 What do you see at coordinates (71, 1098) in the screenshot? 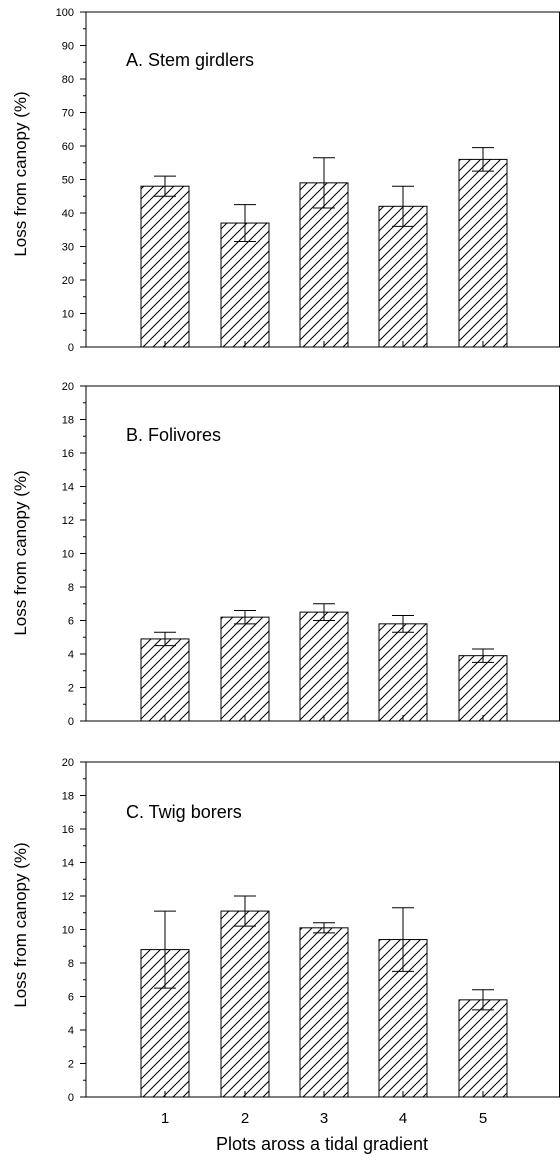
I see `panel-c-y-tick-label: 0` at bounding box center [71, 1098].